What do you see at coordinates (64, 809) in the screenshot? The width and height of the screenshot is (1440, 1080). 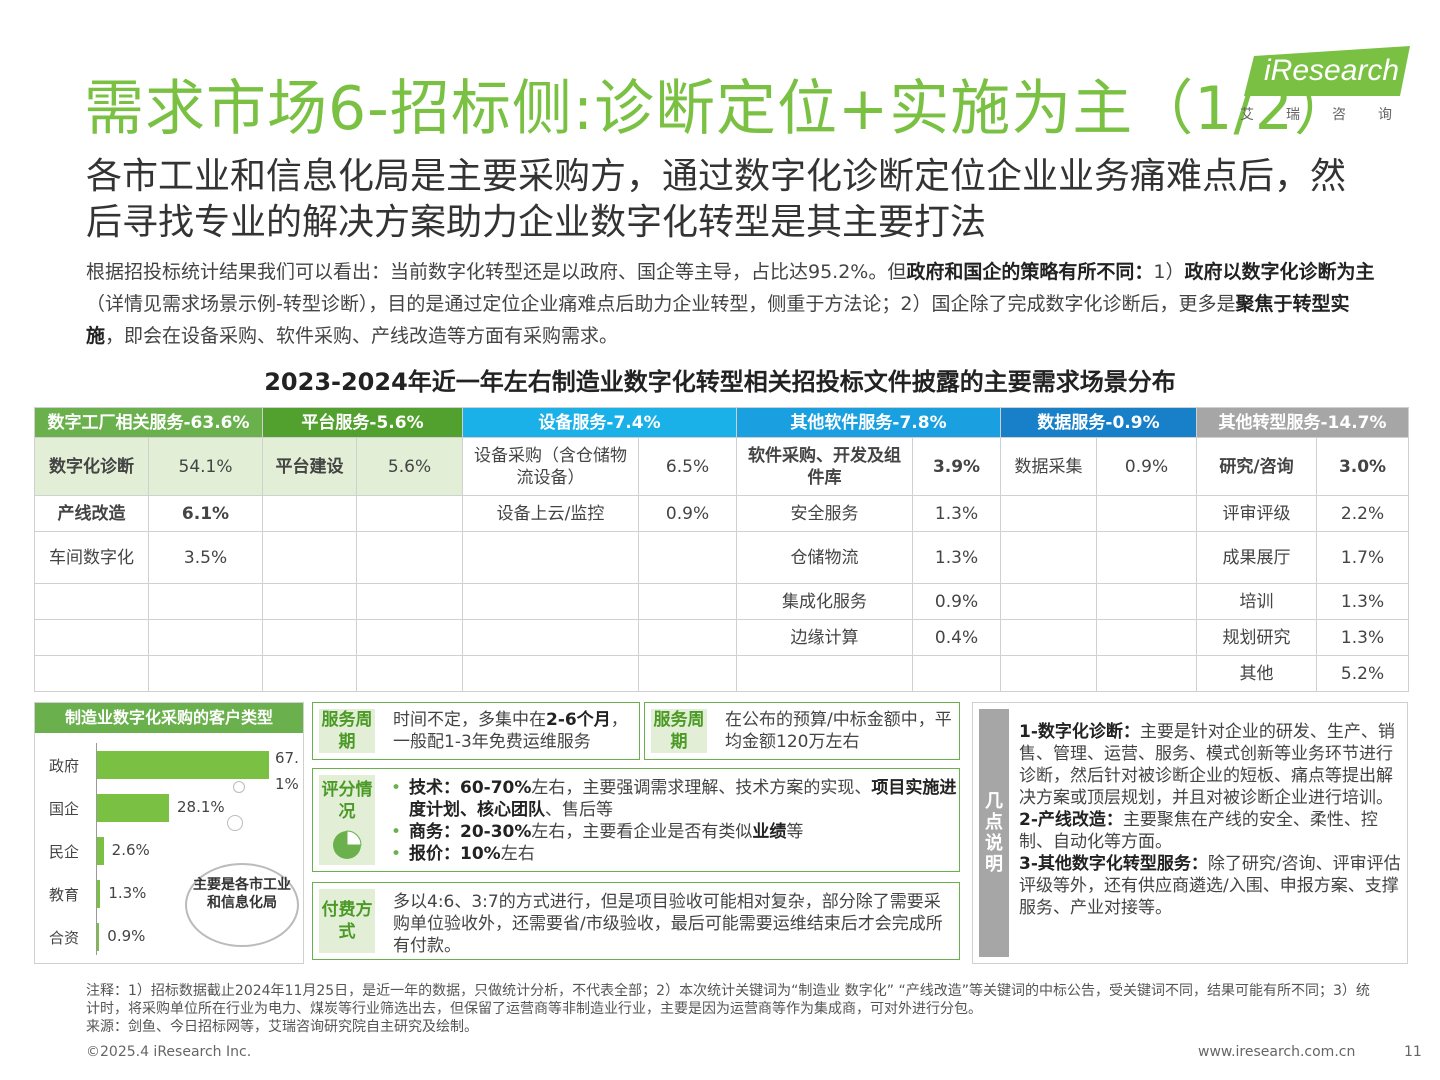 I see `bar-category-label: 国企` at bounding box center [64, 809].